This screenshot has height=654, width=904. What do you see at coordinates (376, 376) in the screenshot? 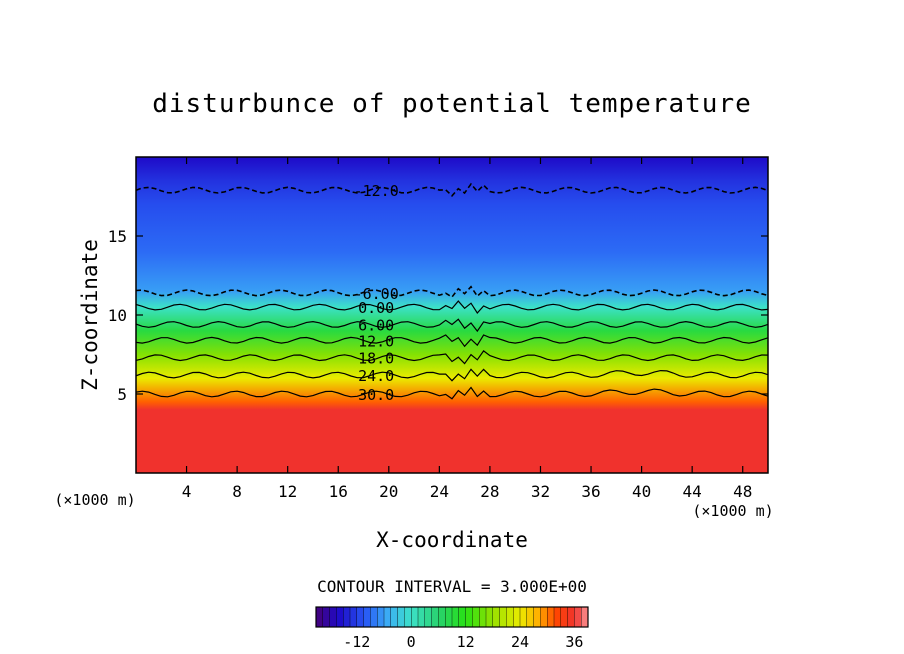
I see `contour-label-6: 24.0` at bounding box center [376, 376].